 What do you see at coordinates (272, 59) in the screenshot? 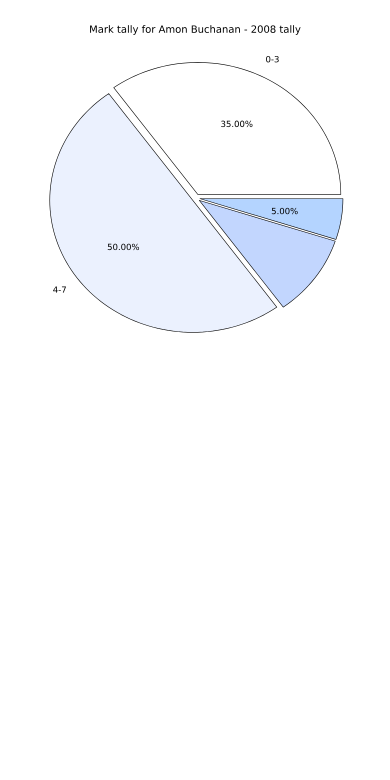
I see `slice-label: 0-3` at bounding box center [272, 59].